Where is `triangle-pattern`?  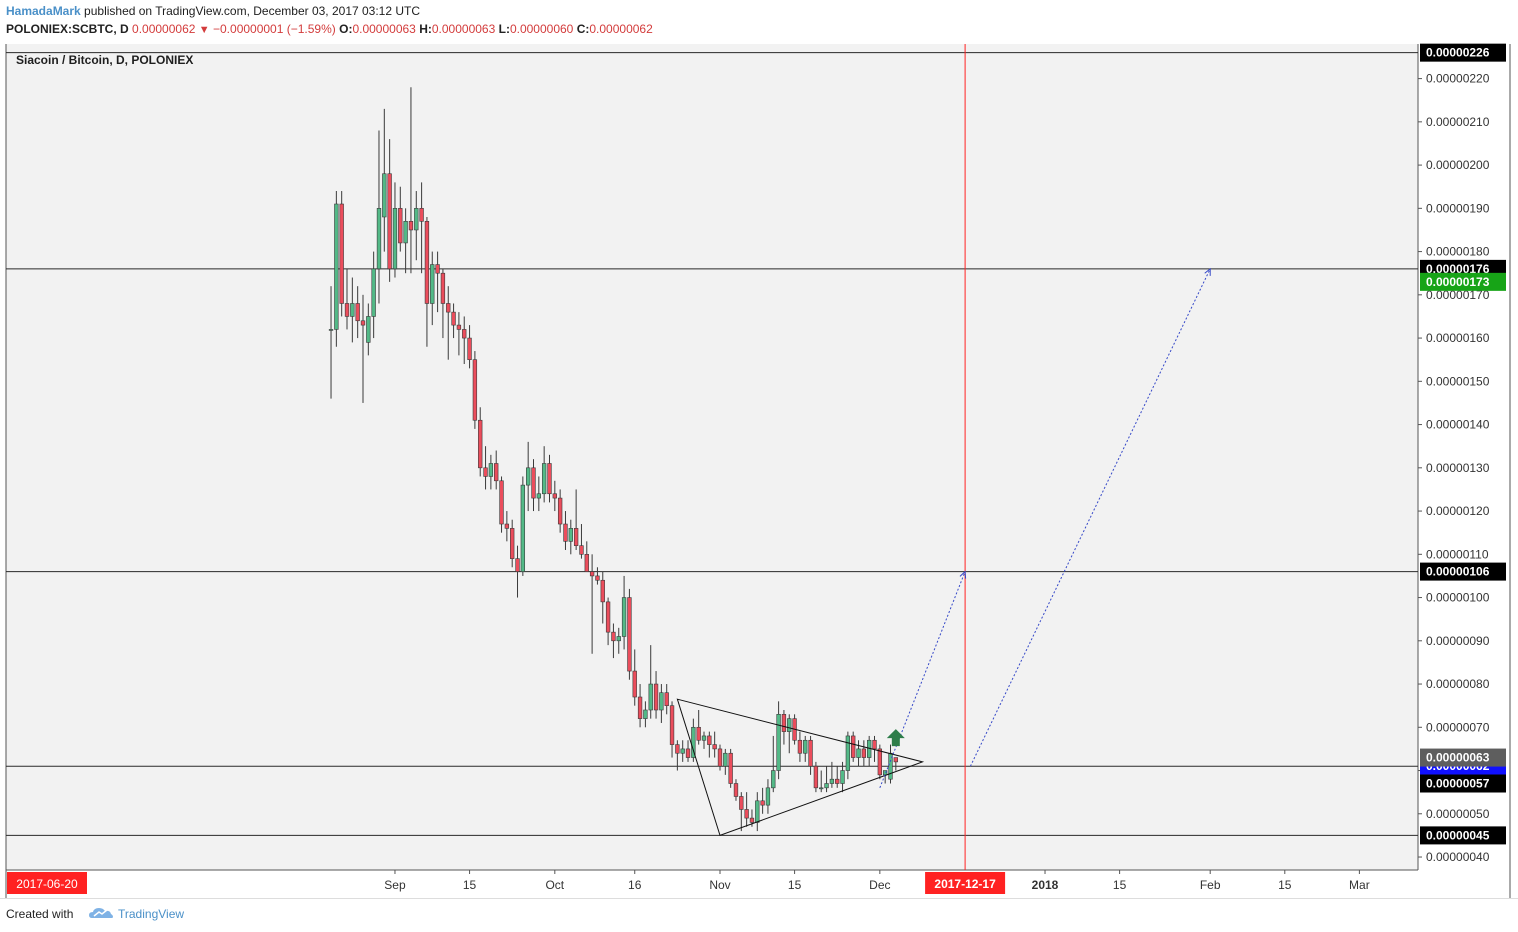 triangle-pattern is located at coordinates (800, 767).